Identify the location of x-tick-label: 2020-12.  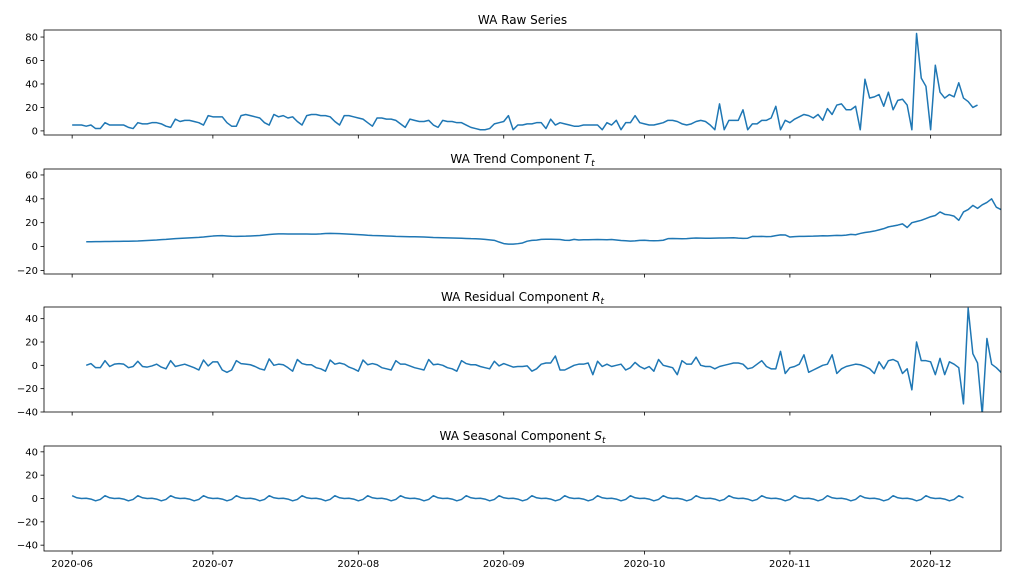
(931, 564).